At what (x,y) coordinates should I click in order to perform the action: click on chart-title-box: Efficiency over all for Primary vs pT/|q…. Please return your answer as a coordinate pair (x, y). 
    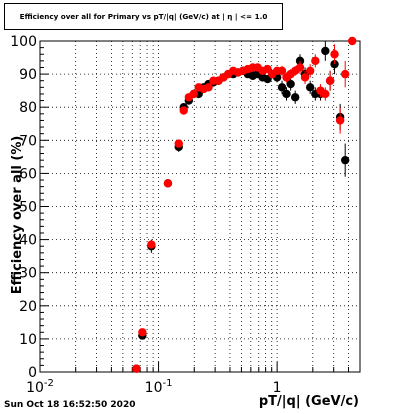
    Looking at the image, I should click on (143, 16).